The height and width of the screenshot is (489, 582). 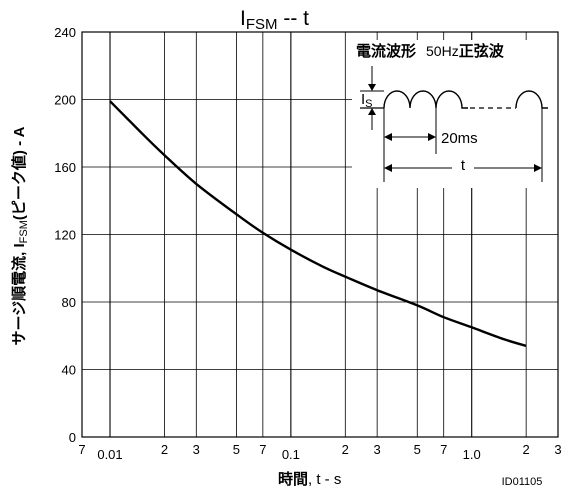 I want to click on figure-id: ID01105, so click(x=522, y=482).